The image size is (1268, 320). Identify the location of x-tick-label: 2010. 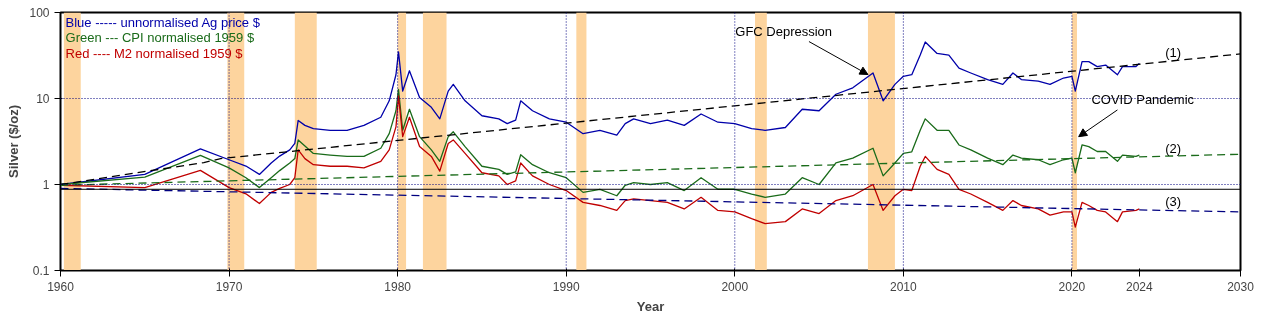
(904, 286).